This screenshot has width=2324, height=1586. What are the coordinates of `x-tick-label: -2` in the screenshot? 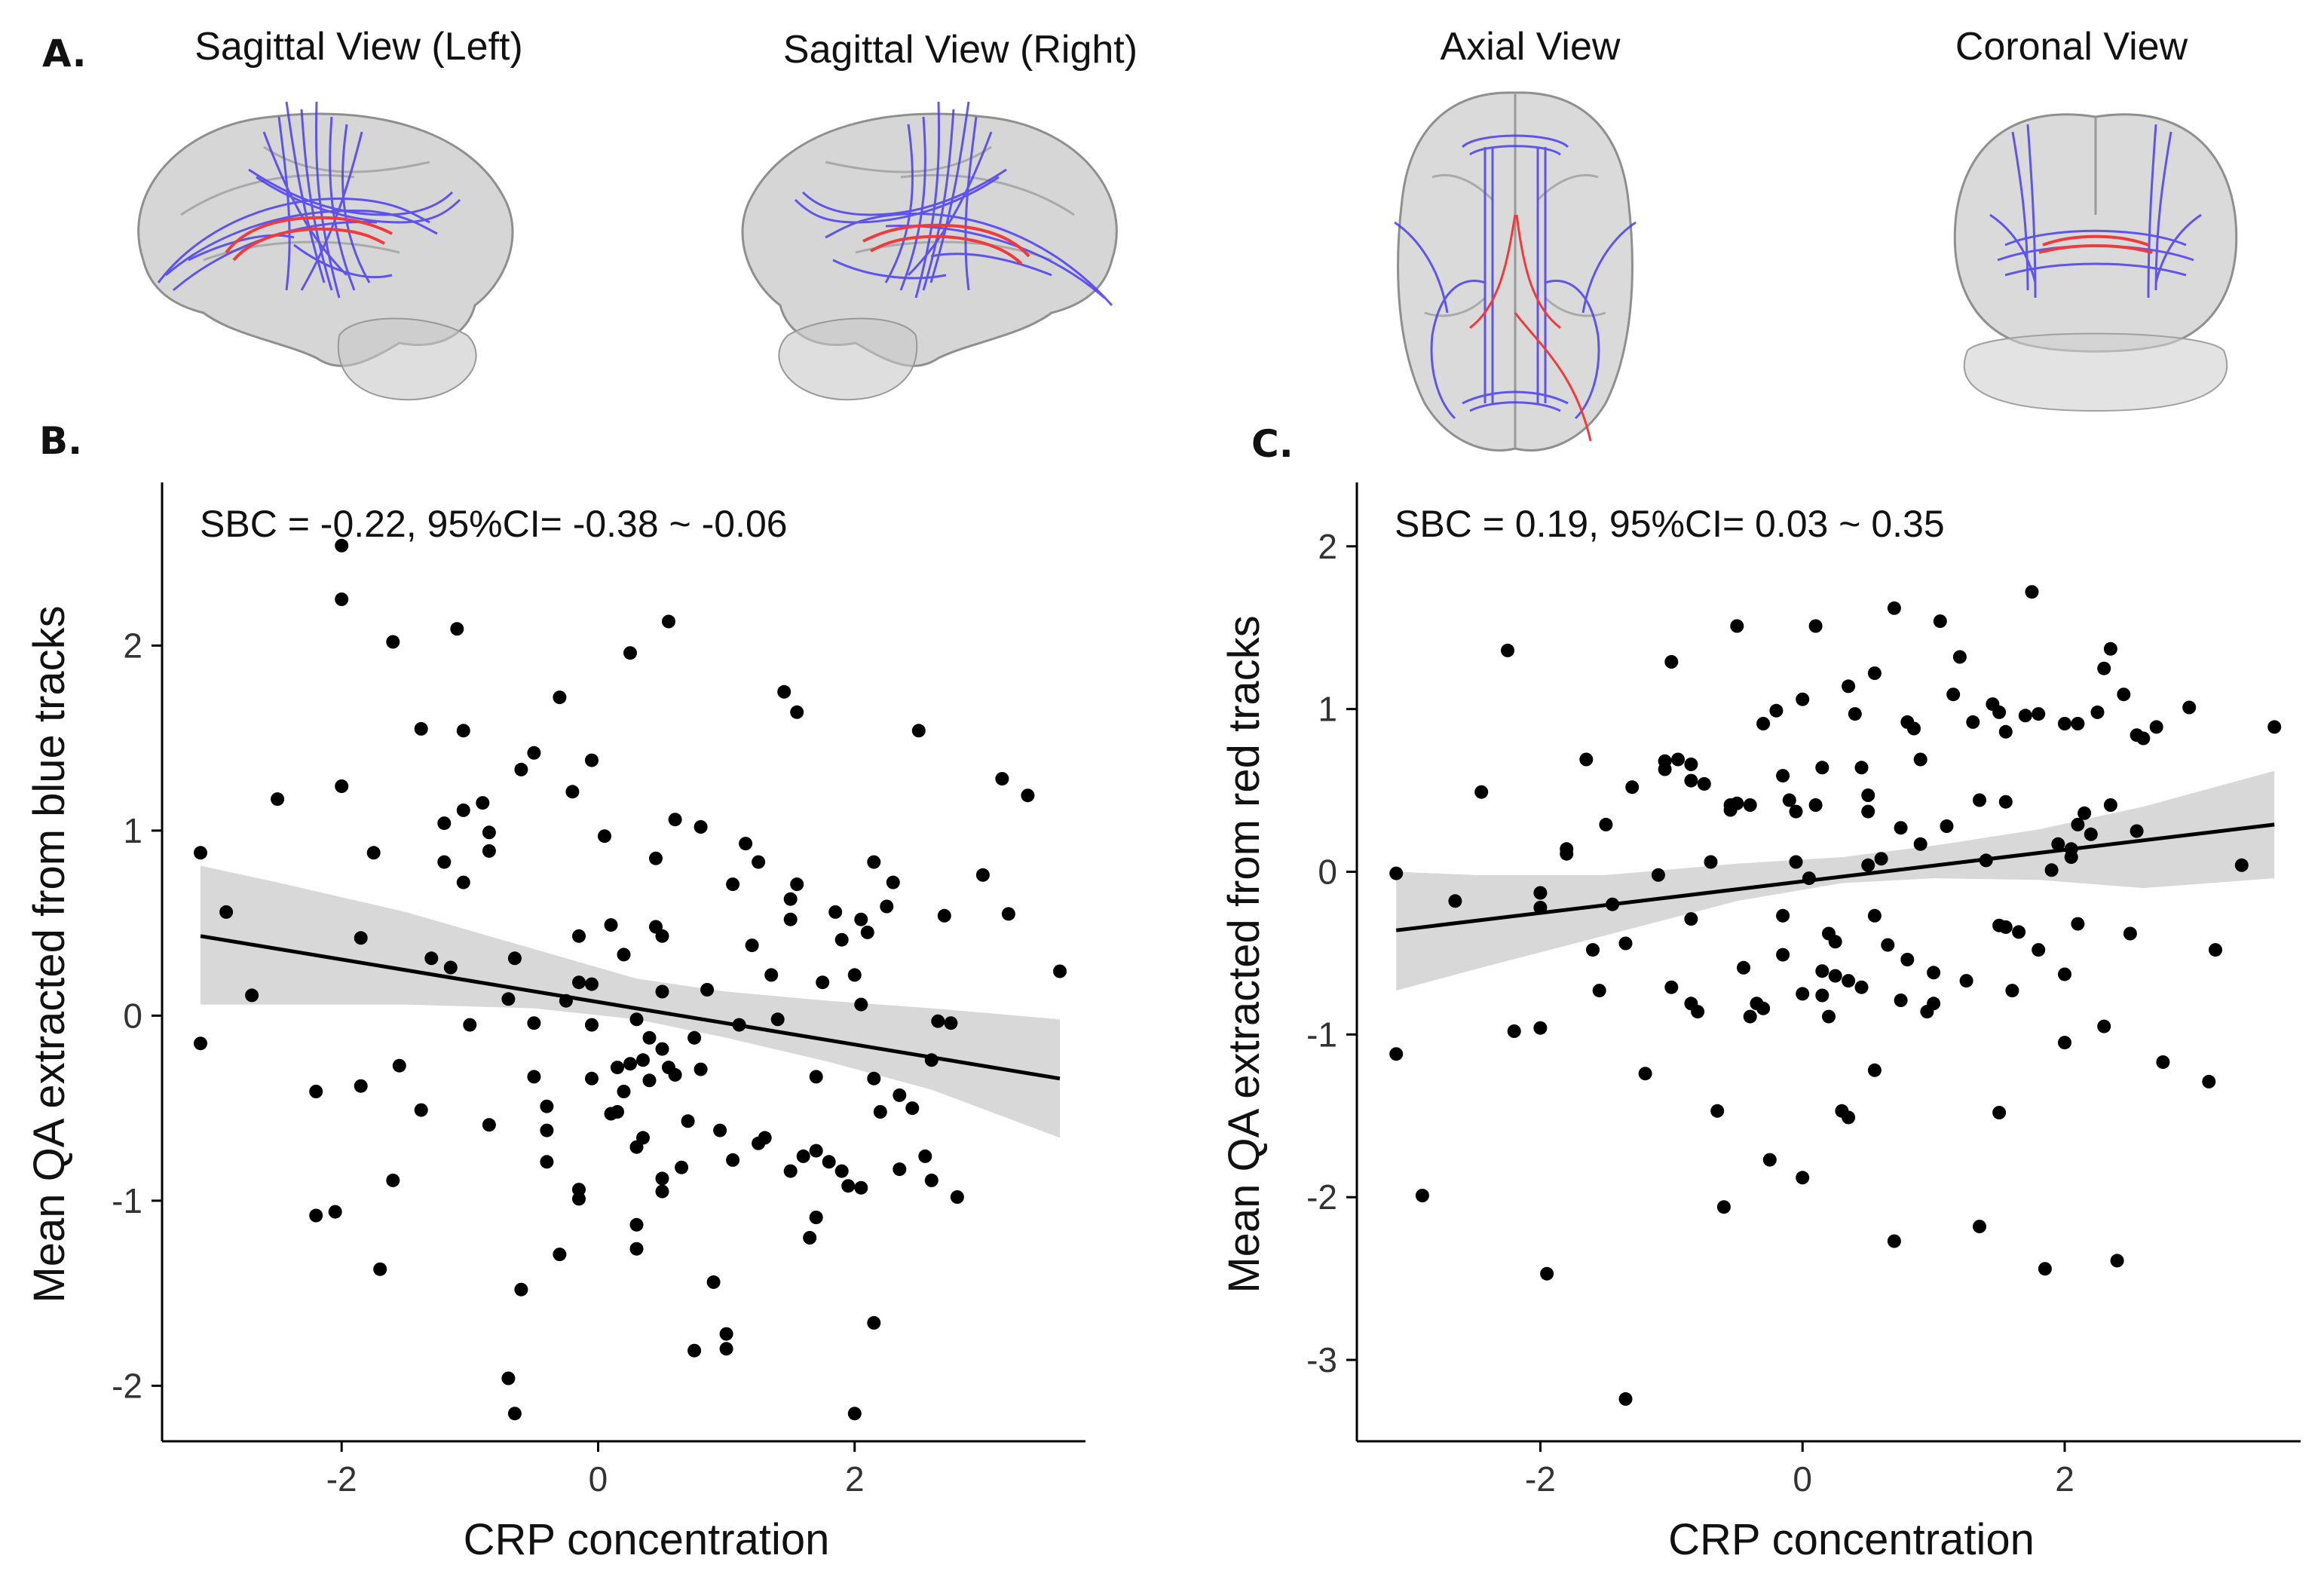 It's located at (1540, 1479).